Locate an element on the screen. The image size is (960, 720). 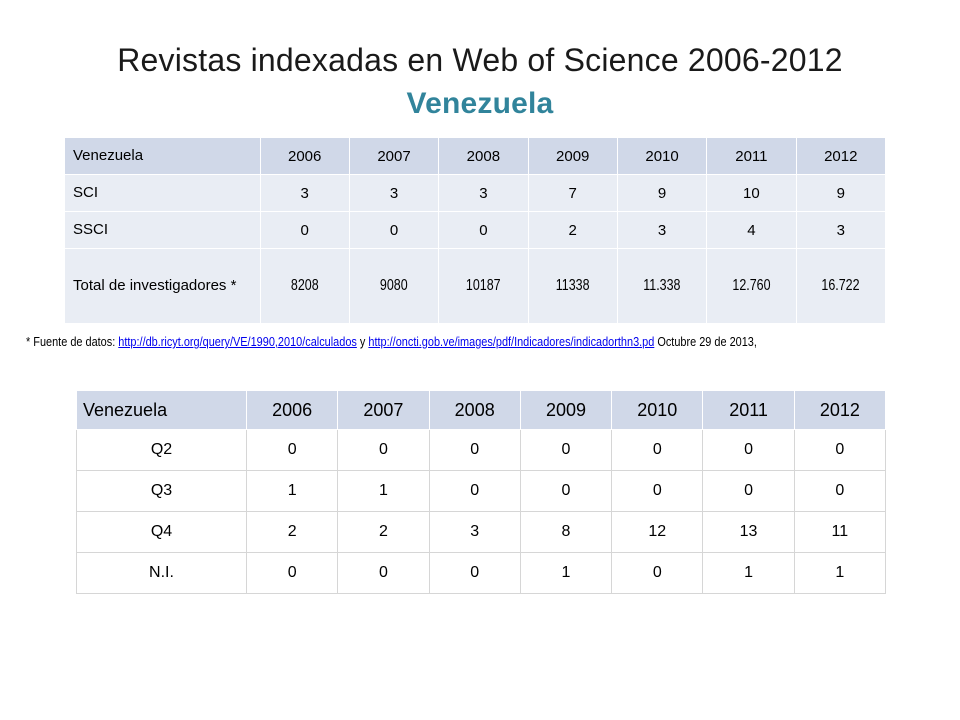
table-row: Q3 1 1 0 0 0 0 0 is located at coordinates (481, 491).